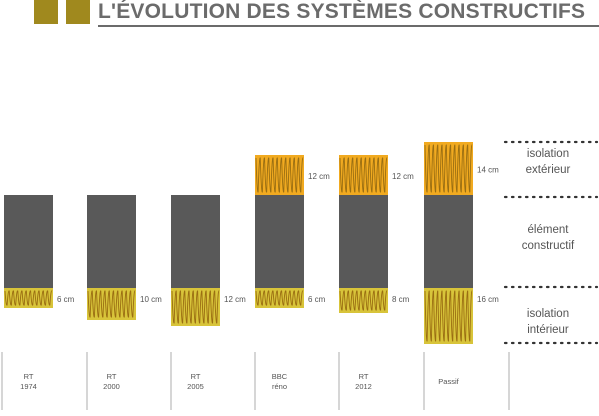 This screenshot has height=416, width=599. What do you see at coordinates (548, 238) in the screenshot?
I see `legend-element: élément constructif` at bounding box center [548, 238].